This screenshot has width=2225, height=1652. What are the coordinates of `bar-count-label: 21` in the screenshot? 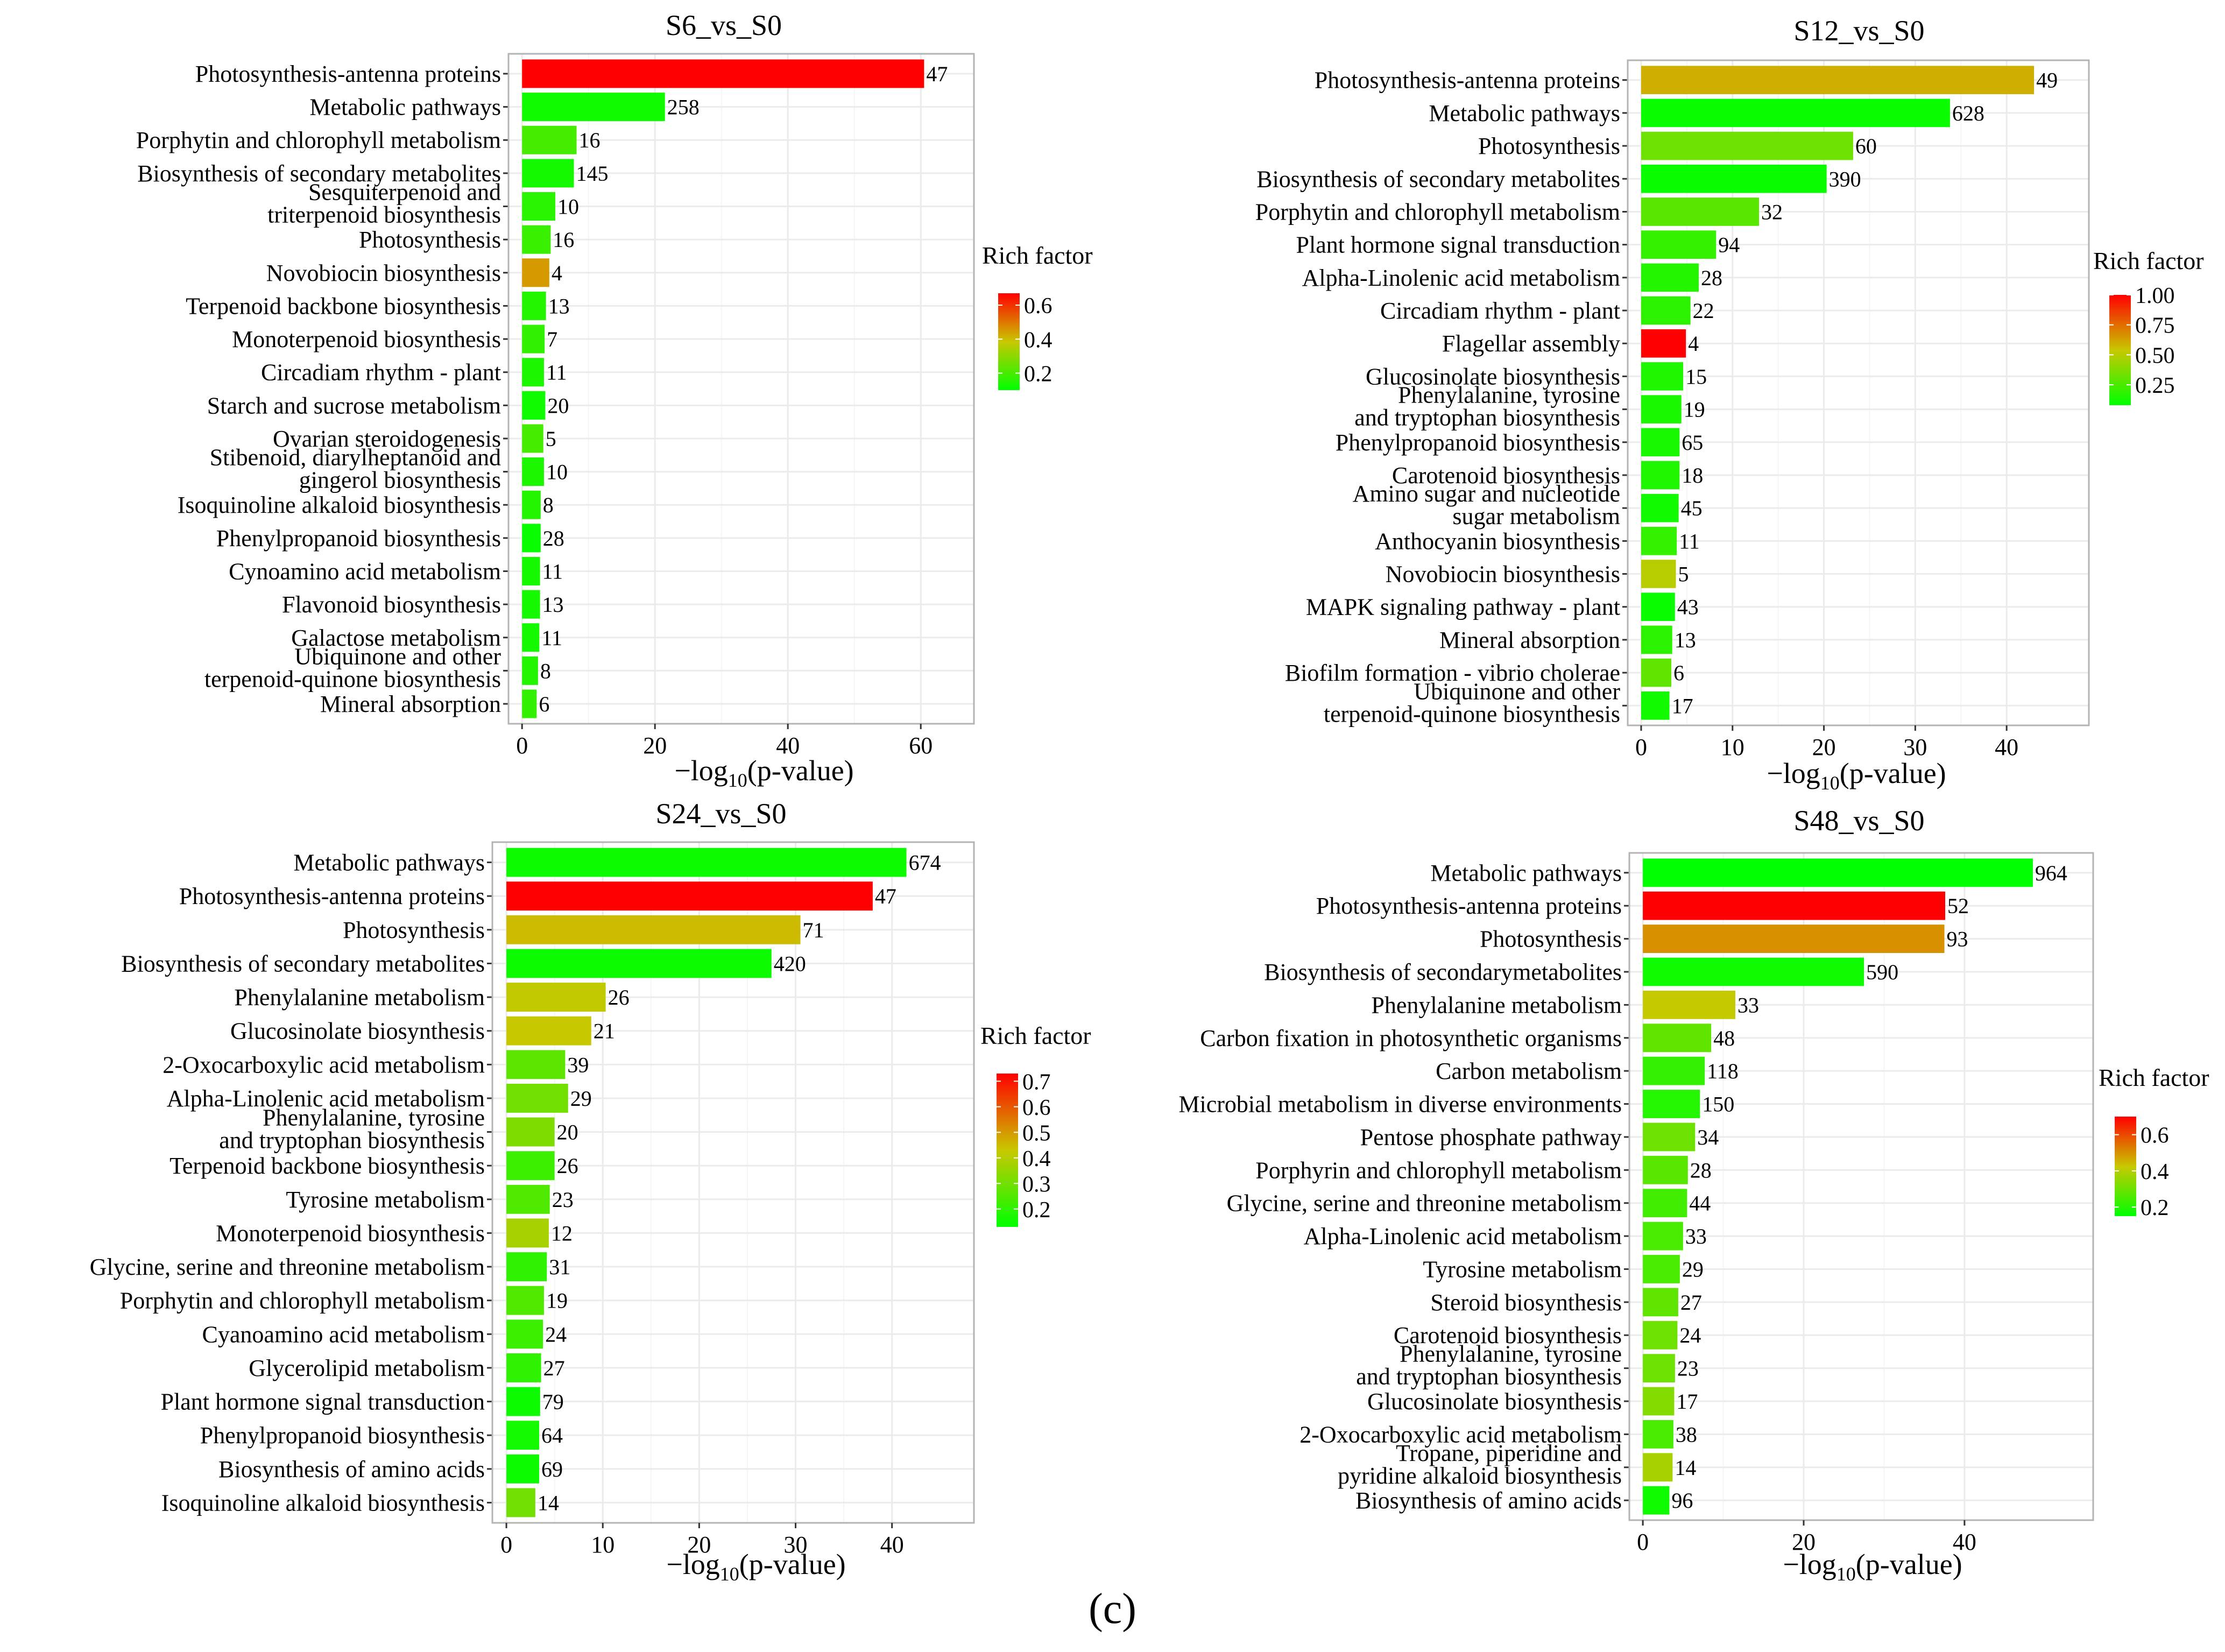 It's located at (604, 1031).